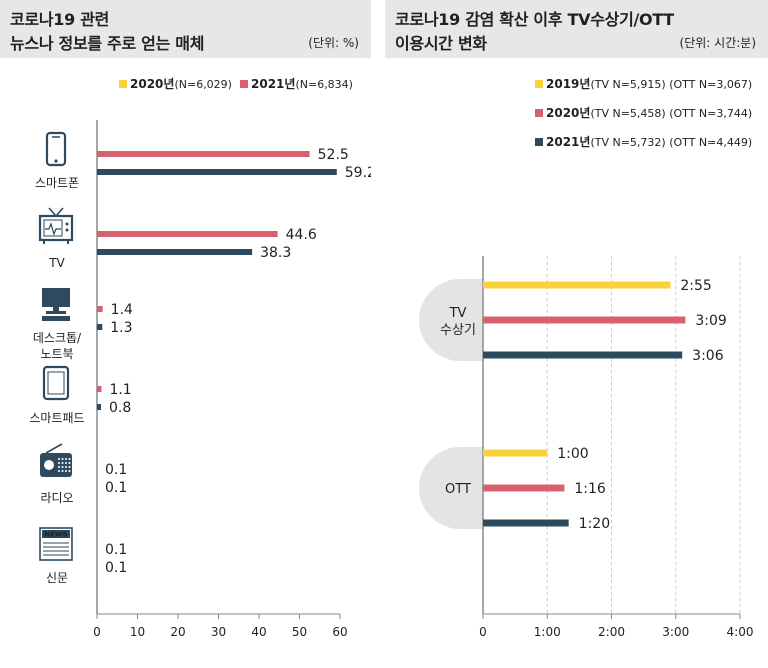 This screenshot has height=668, width=768. I want to click on monitor-neck, so click(56, 309).